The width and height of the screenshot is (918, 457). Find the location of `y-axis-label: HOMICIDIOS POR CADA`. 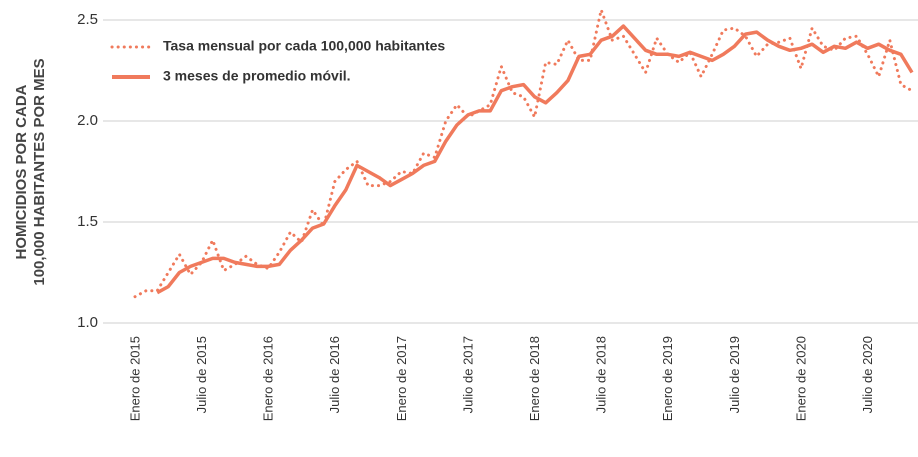

y-axis-label: HOMICIDIOS POR CADA is located at coordinates (21, 171).